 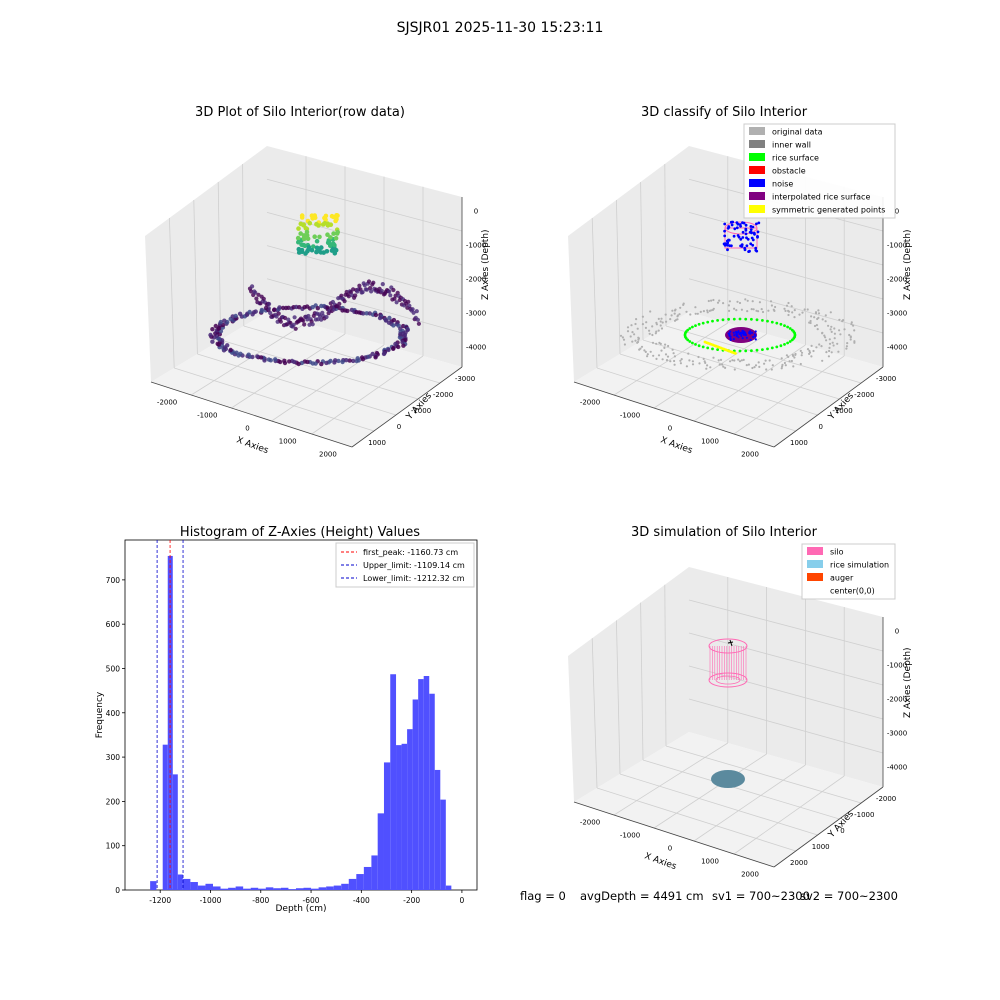 What do you see at coordinates (750, 455) in the screenshot?
I see `plot2-xtick: 2000` at bounding box center [750, 455].